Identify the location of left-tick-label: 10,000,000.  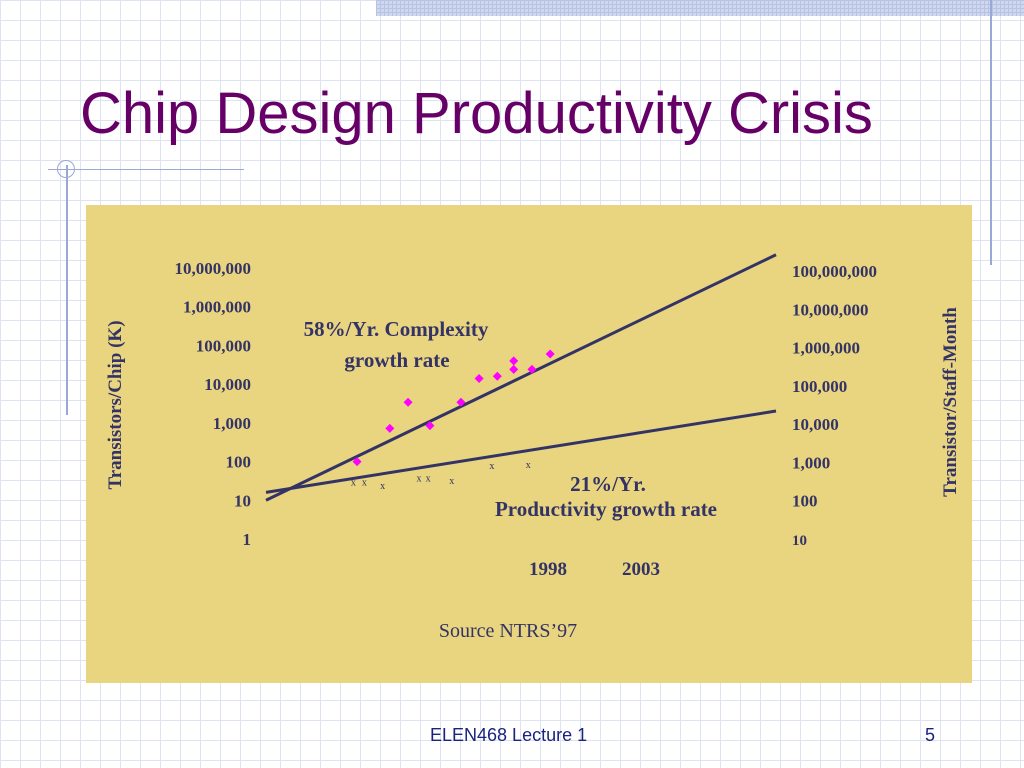
(213, 268).